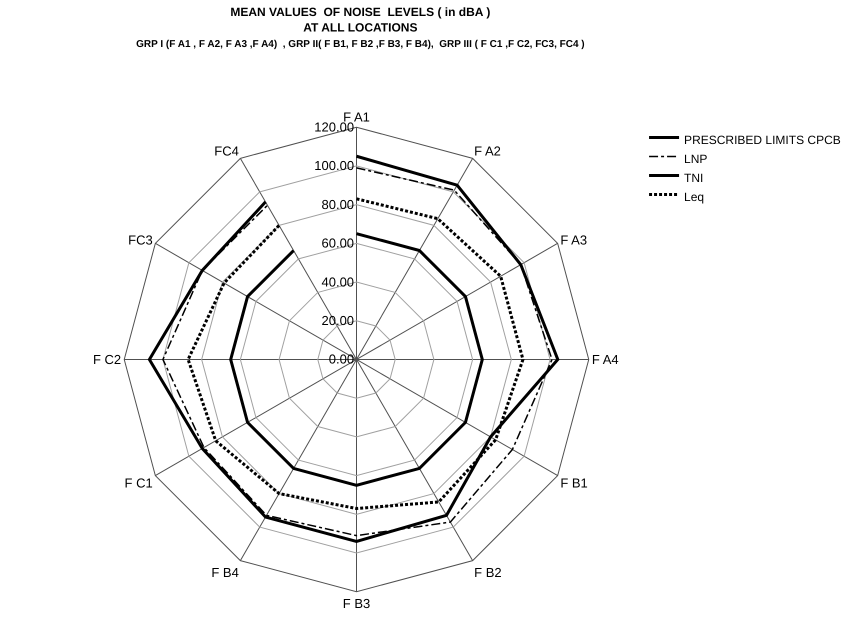  I want to click on spoke-label: F A4, so click(605, 360).